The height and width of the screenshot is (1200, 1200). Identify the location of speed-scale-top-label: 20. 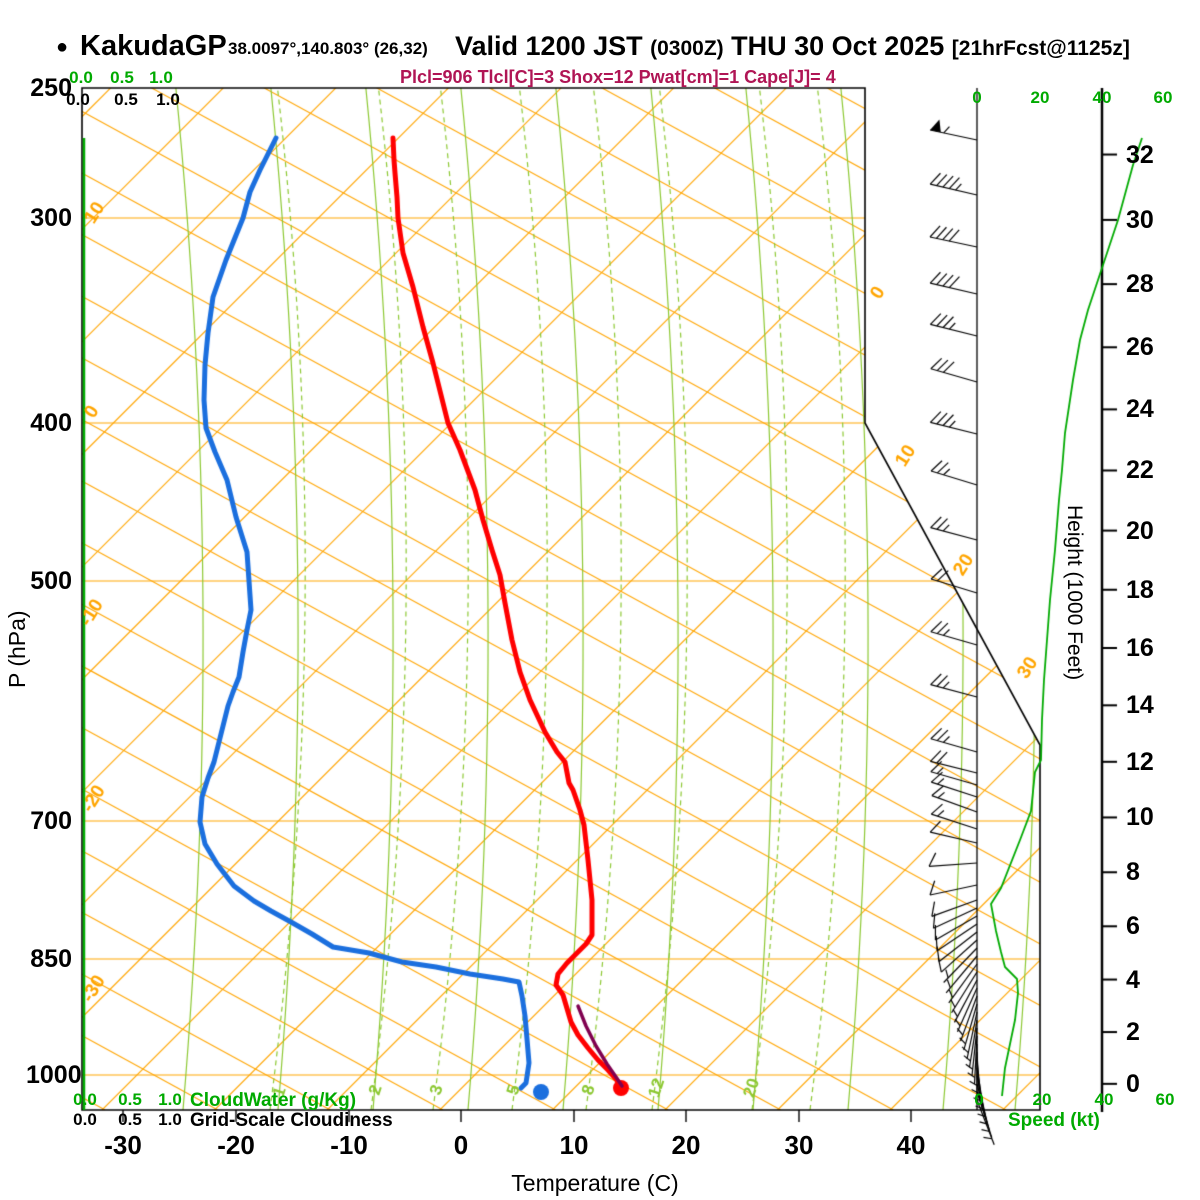
(1040, 97).